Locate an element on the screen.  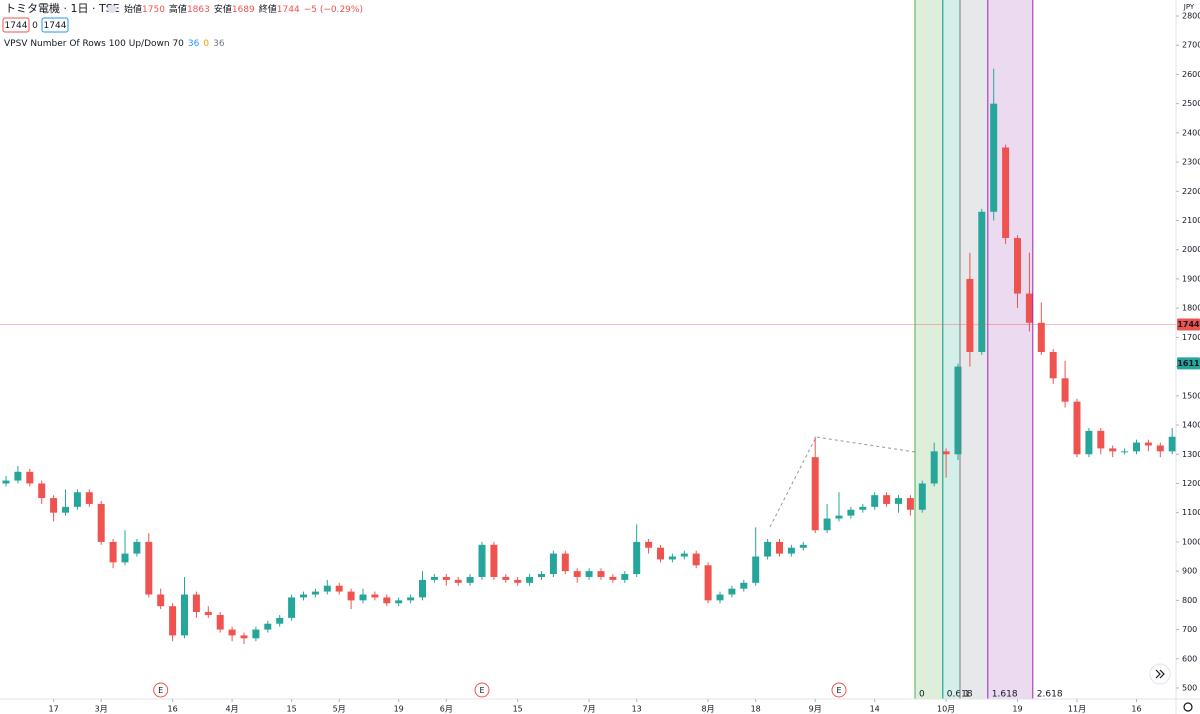
trend-line is located at coordinates (842, 482).